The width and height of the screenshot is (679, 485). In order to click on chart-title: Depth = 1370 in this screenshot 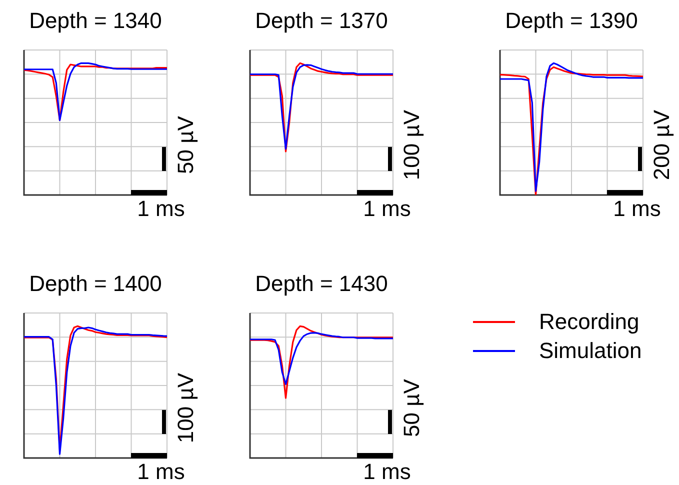, I will do `click(321, 21)`.